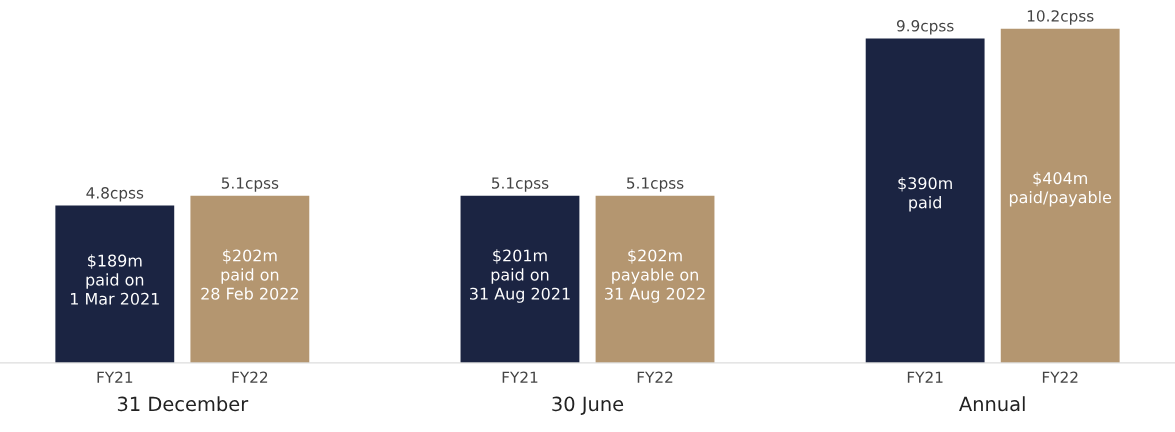 This screenshot has width=1175, height=432. Describe the element at coordinates (588, 405) in the screenshot. I see `text: 30 June` at that location.